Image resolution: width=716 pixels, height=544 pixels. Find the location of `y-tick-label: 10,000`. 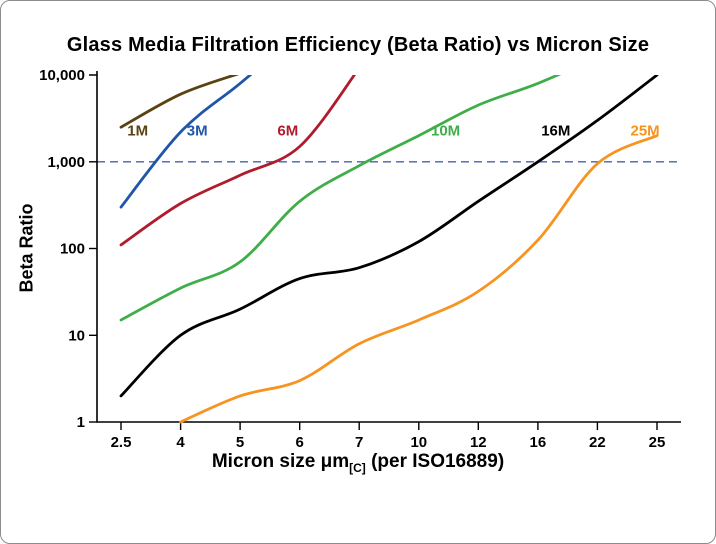

y-tick-label: 10,000 is located at coordinates (62, 75).